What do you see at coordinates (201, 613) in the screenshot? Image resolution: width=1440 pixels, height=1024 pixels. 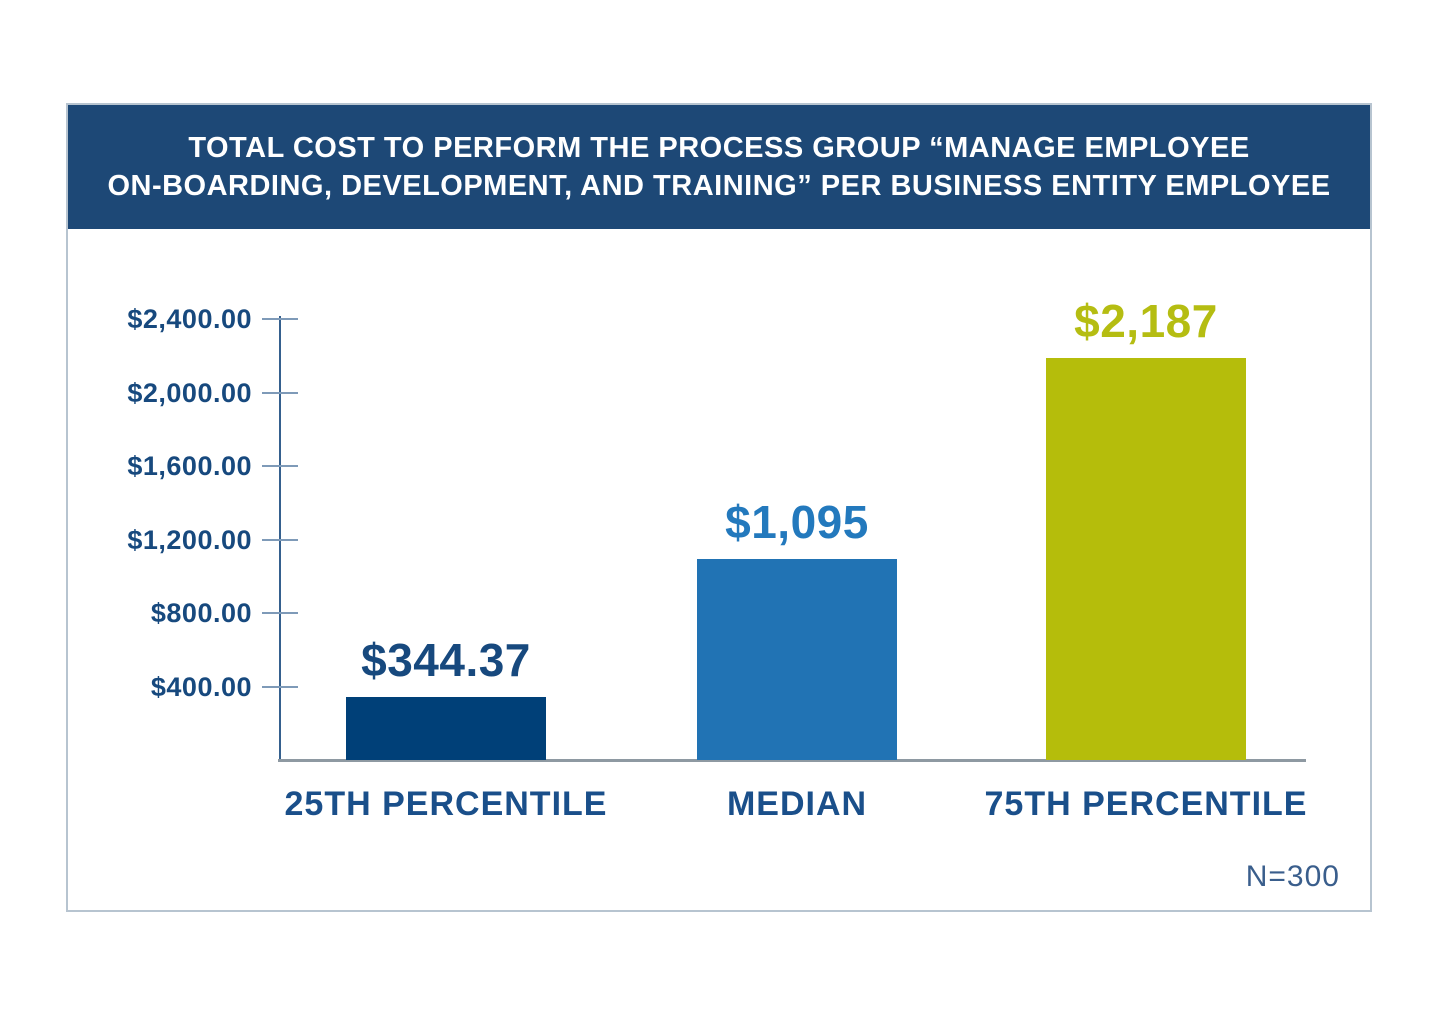 I see `y-axis-label-800: $800.00` at bounding box center [201, 613].